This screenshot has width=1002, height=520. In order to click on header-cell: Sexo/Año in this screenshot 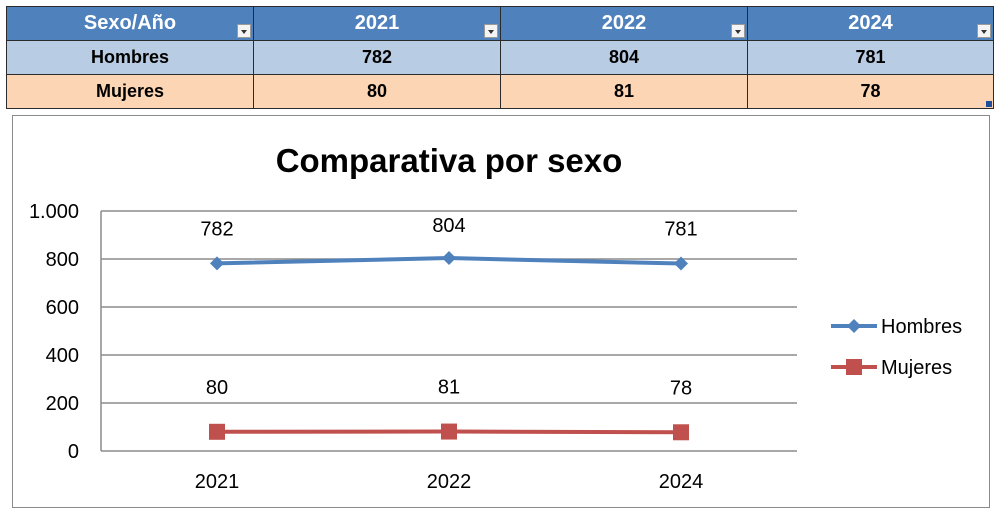, I will do `click(130, 23)`.